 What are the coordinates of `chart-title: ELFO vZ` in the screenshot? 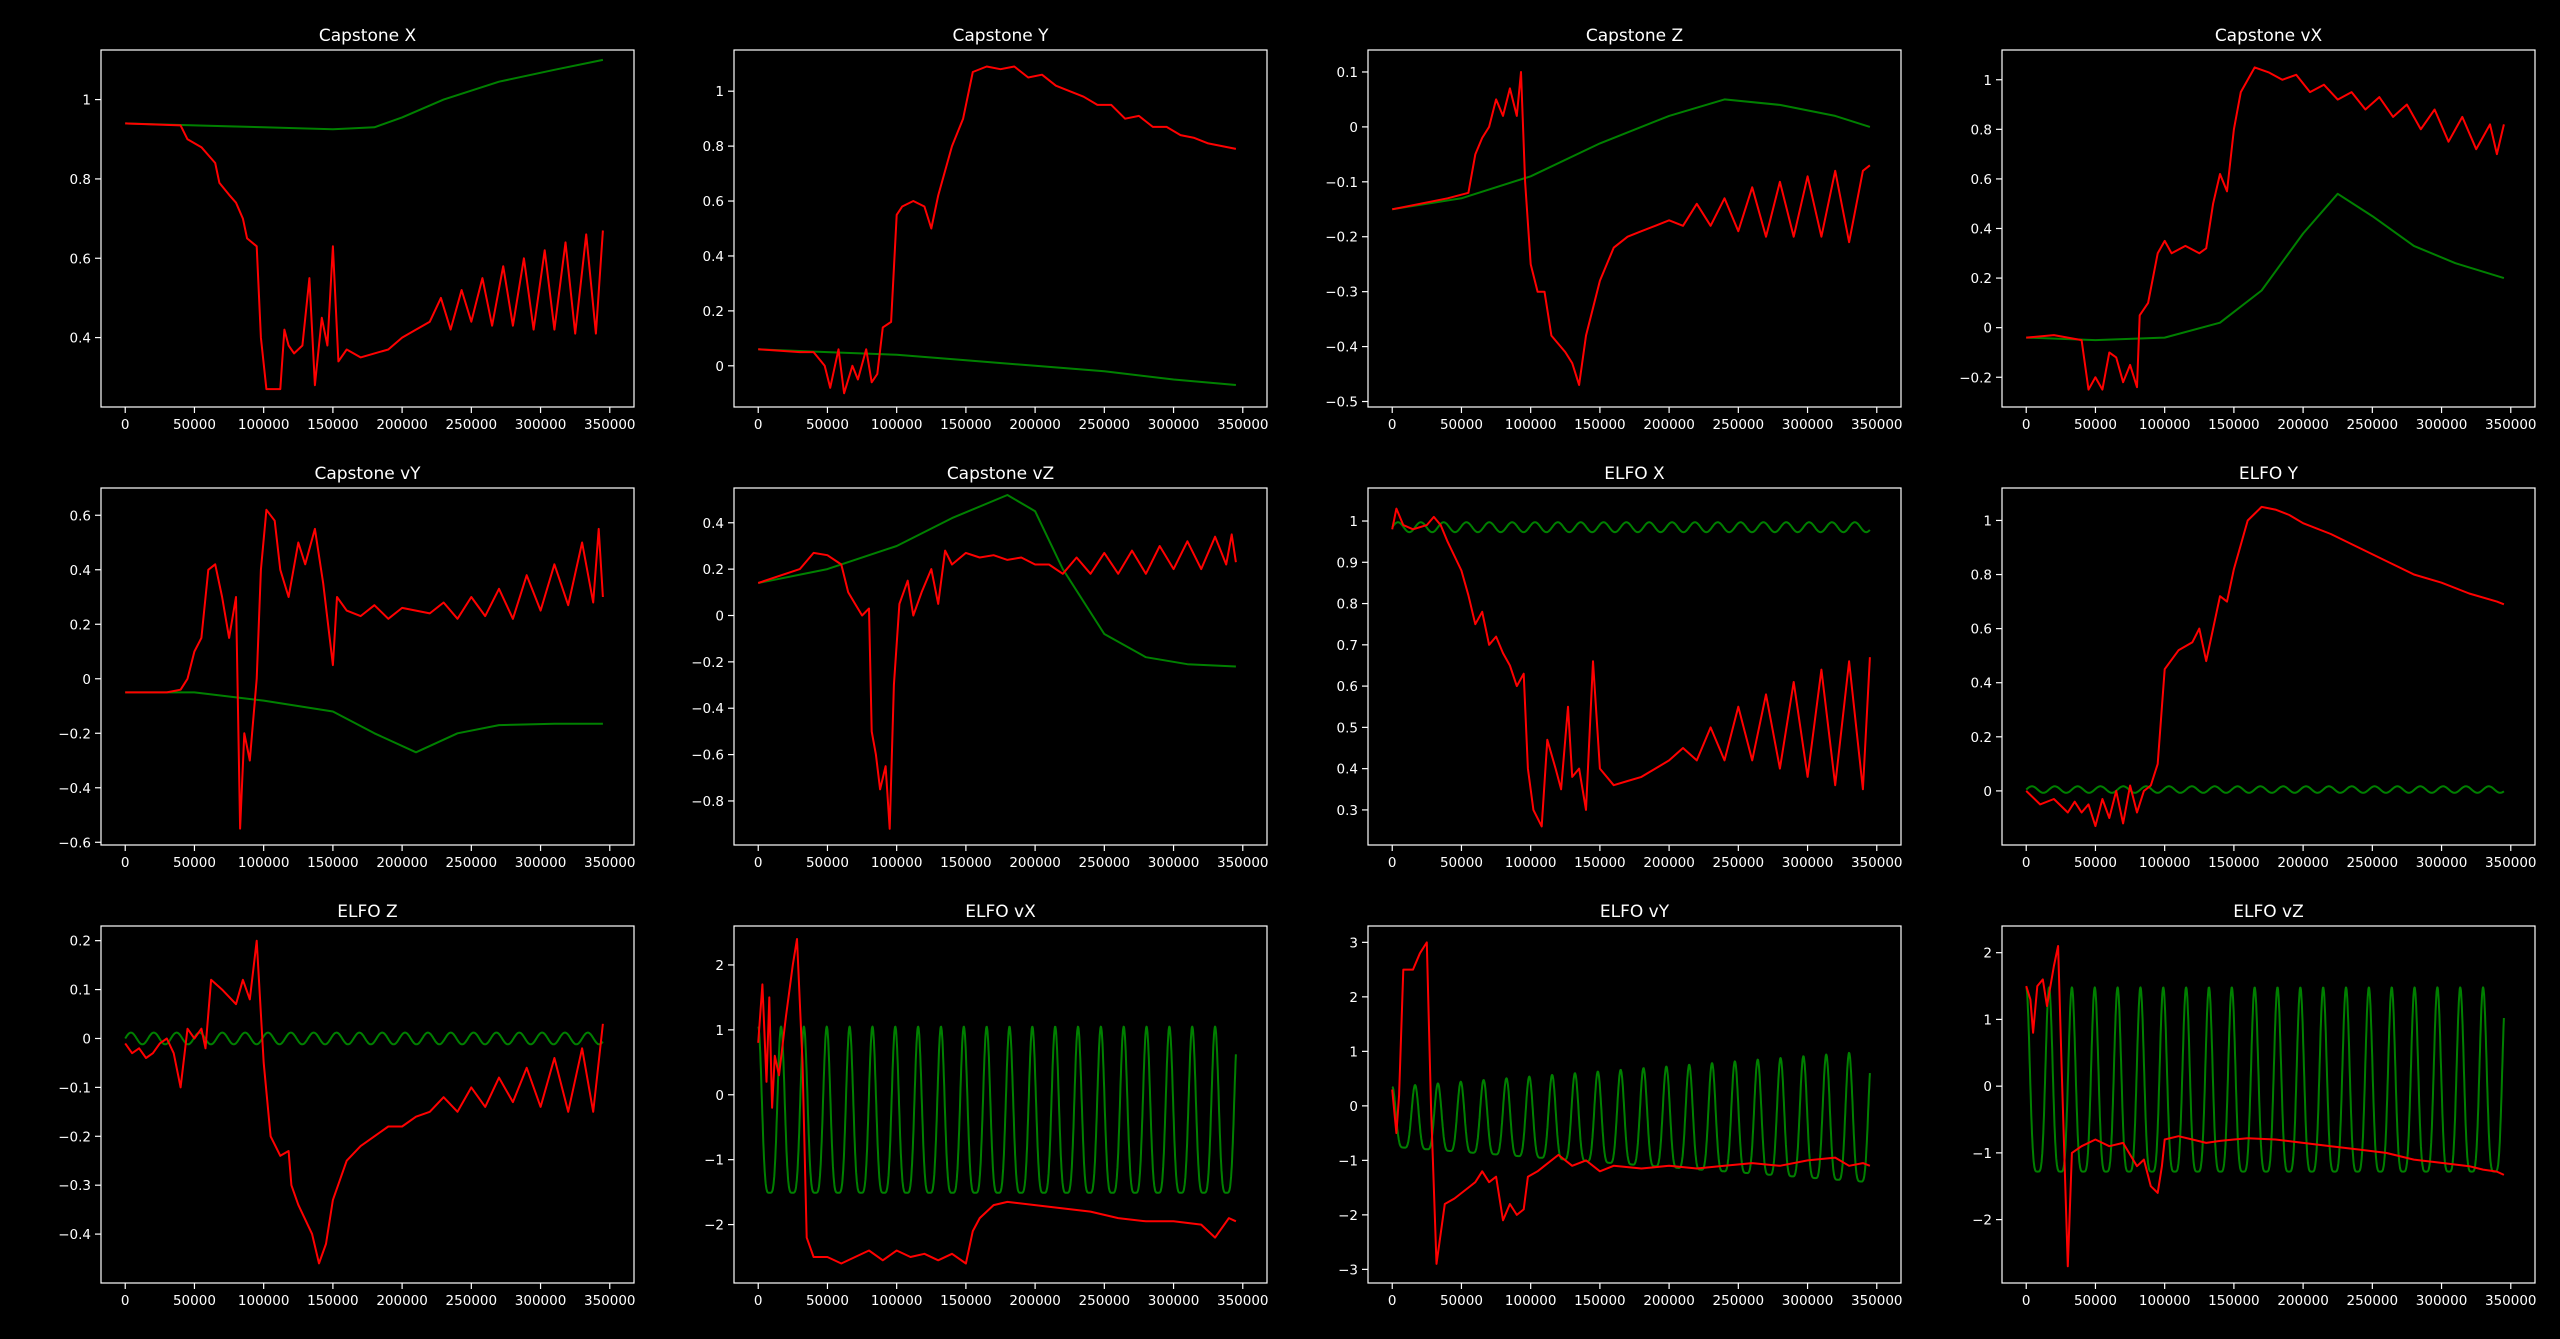 It's located at (2268, 912).